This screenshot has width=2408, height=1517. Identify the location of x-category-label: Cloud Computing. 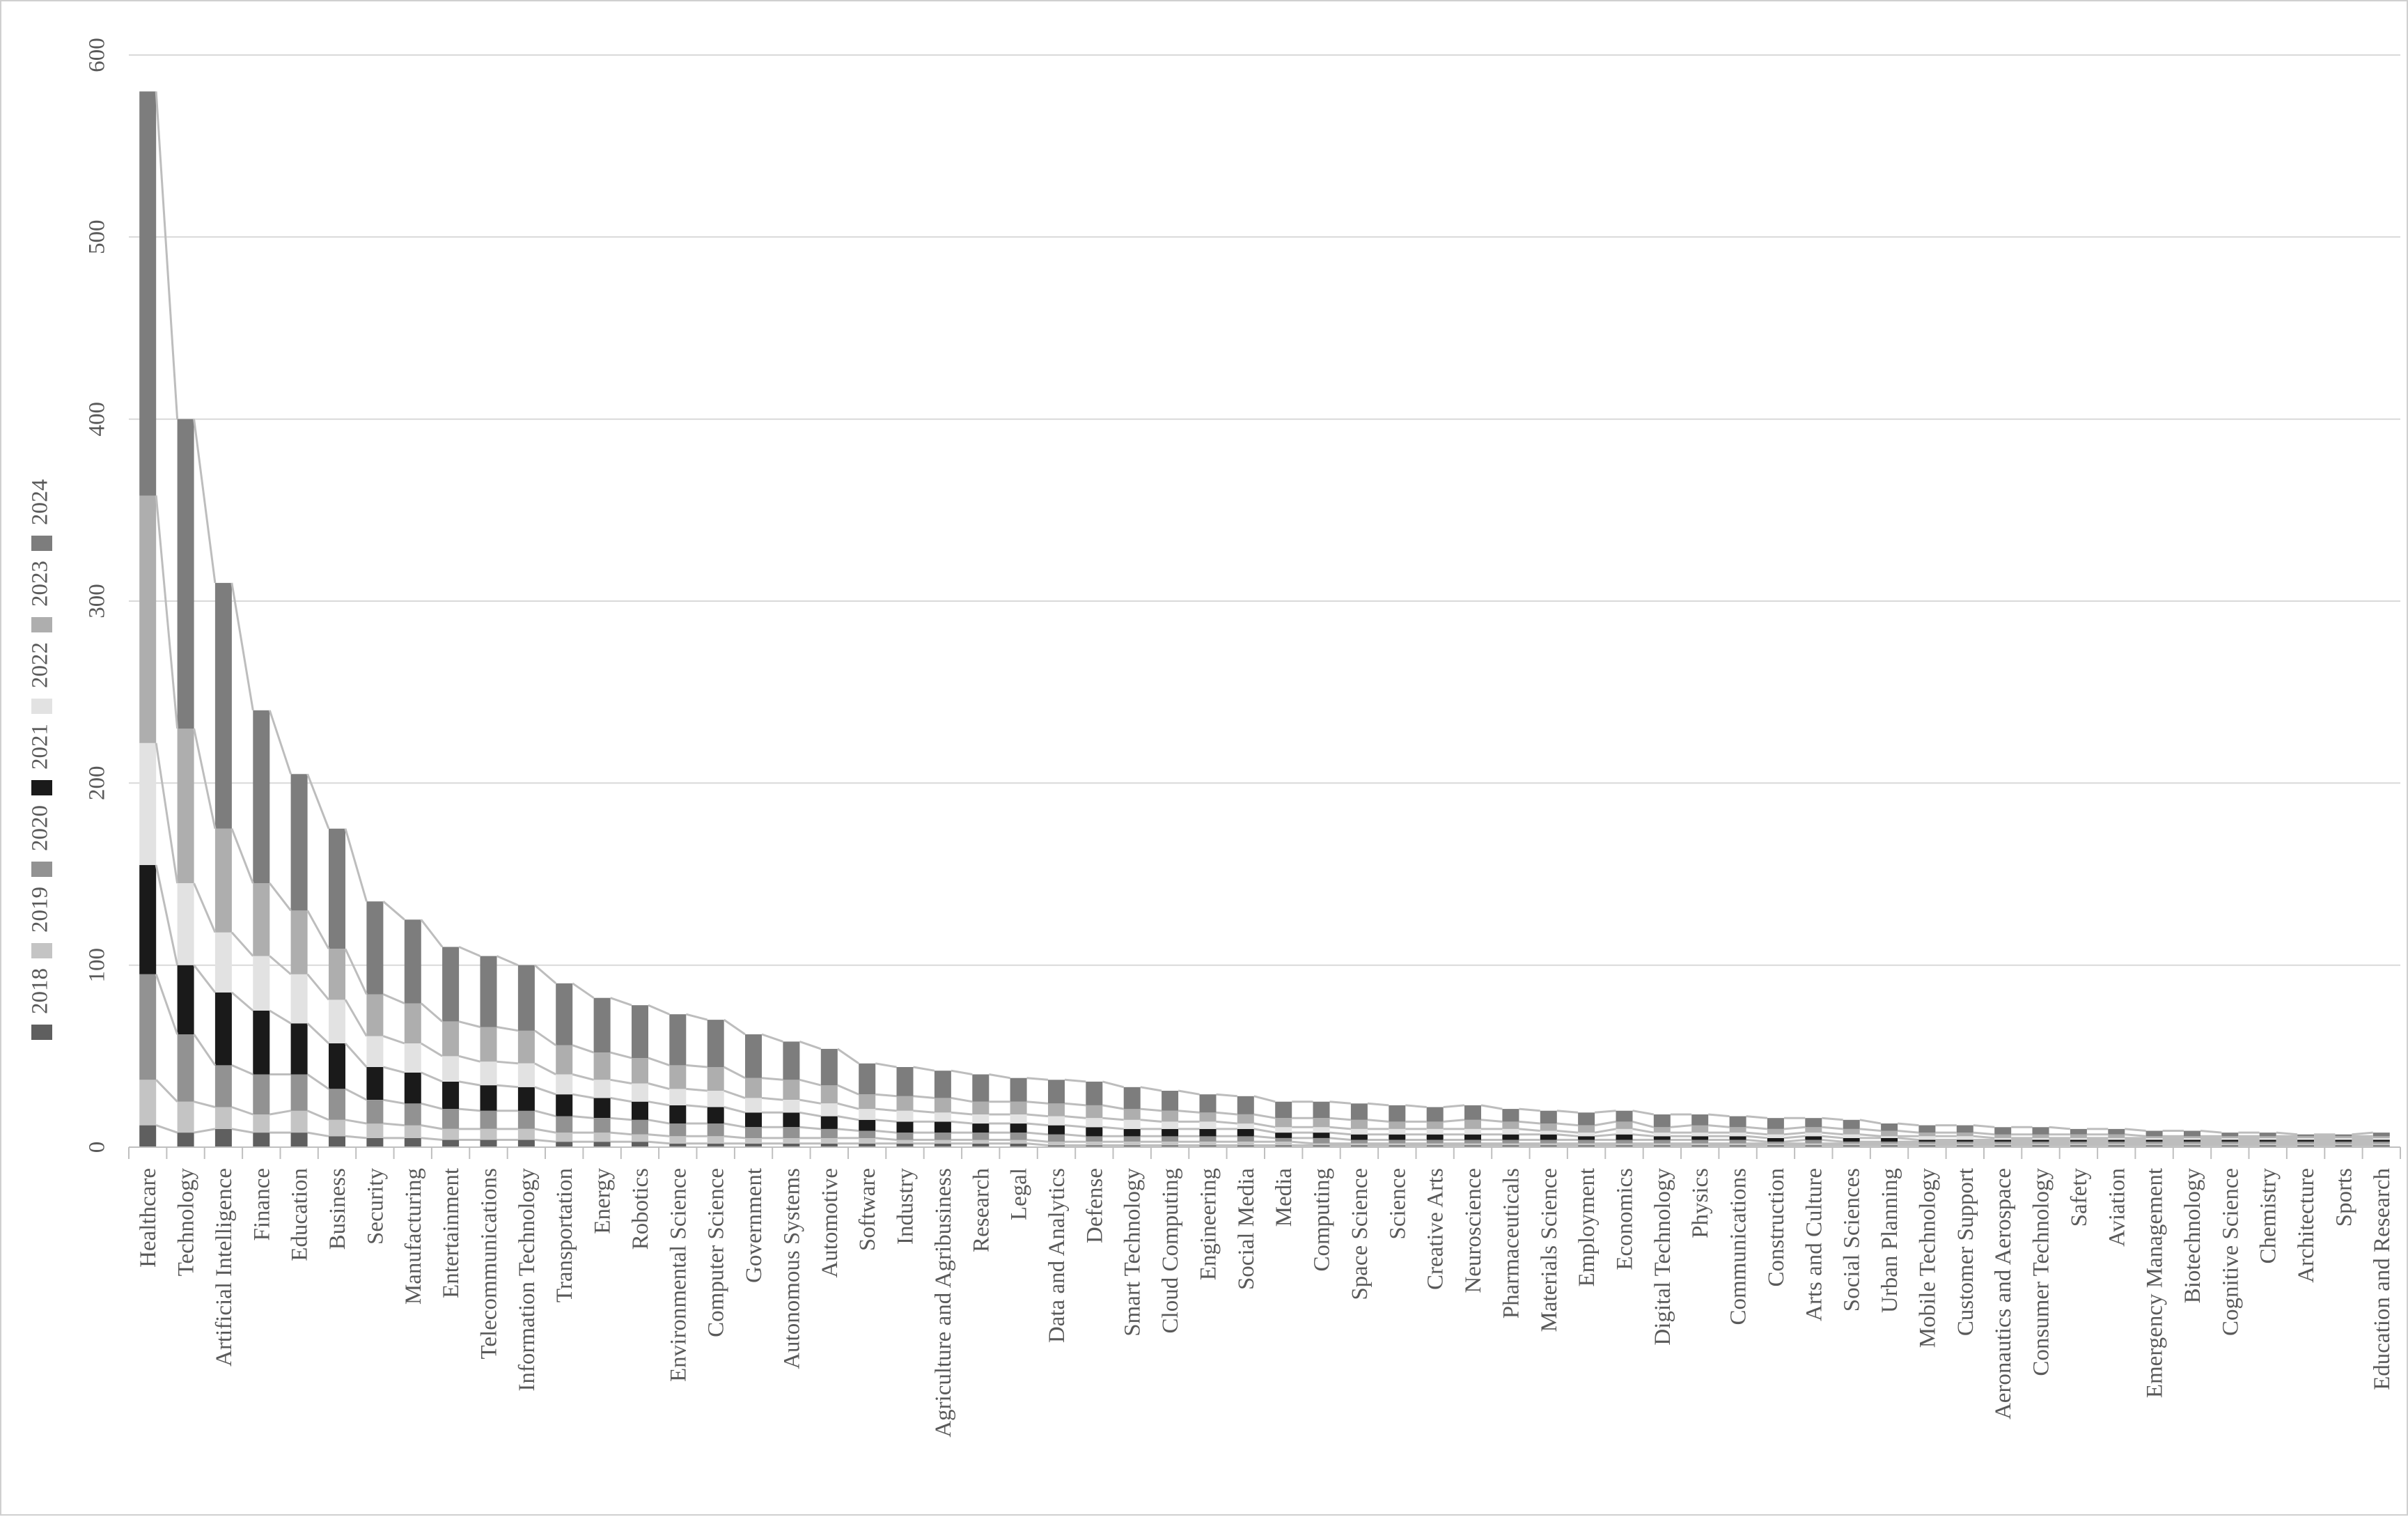
(1170, 1250).